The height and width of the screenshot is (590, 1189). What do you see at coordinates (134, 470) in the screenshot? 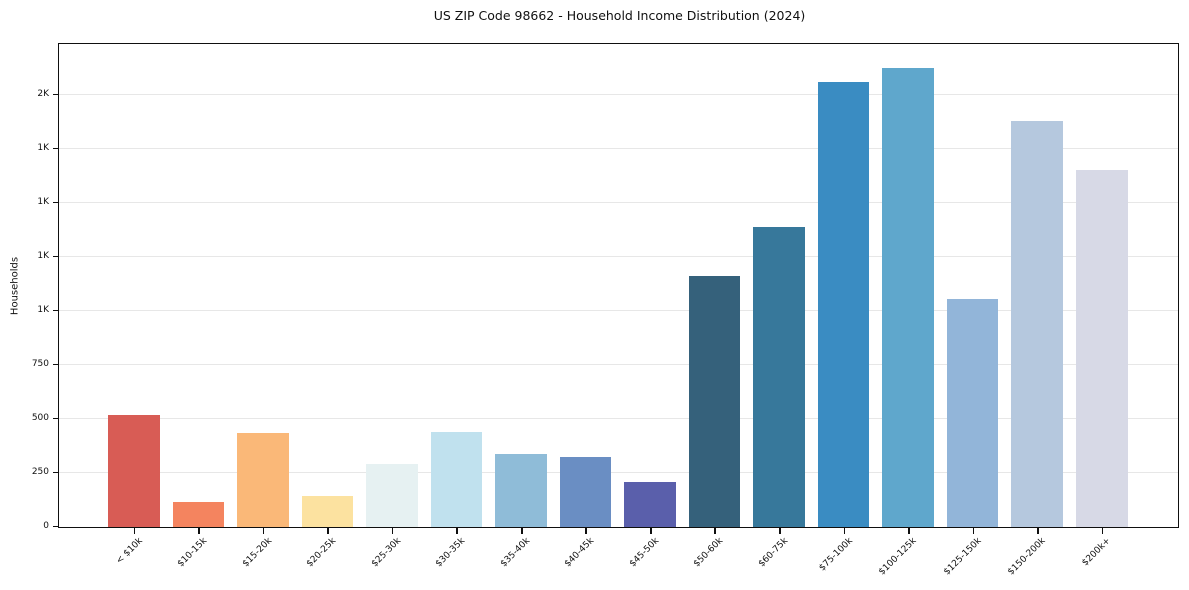
I see `bar-10k` at bounding box center [134, 470].